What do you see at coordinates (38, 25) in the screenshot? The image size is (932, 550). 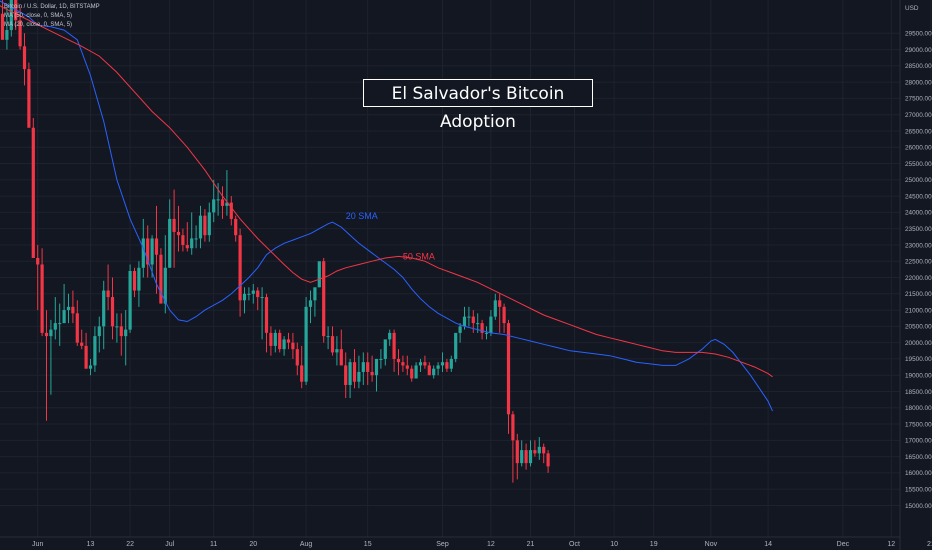 I see `ma20-legend: MA (20, close, 0, SMA, 5)` at bounding box center [38, 25].